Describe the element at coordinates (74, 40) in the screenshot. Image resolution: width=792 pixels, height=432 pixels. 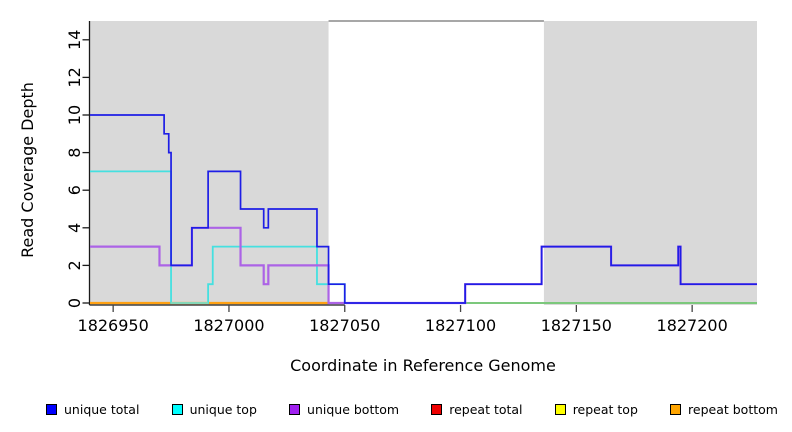
I see `y-tick-label: 14` at that location.